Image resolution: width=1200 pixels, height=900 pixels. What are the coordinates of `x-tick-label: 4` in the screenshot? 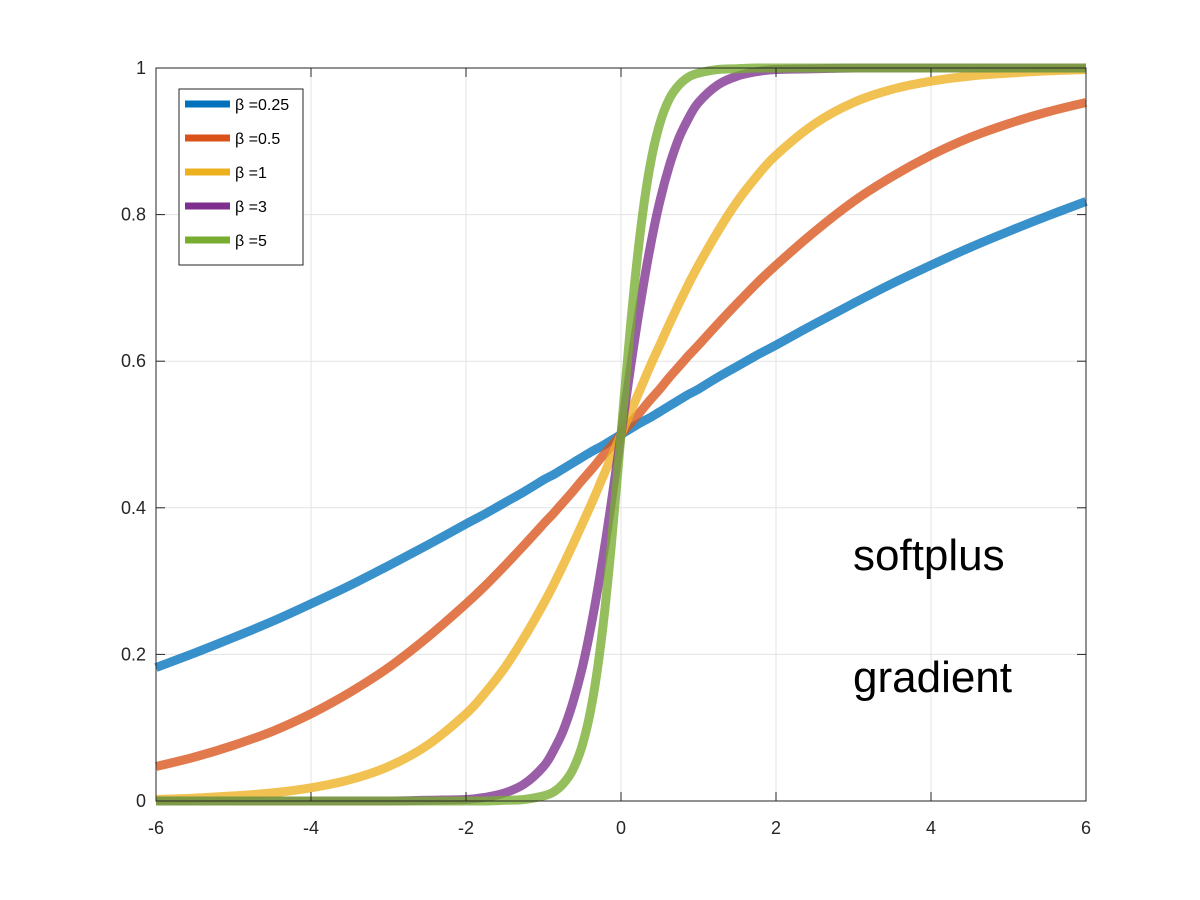 It's located at (931, 828).